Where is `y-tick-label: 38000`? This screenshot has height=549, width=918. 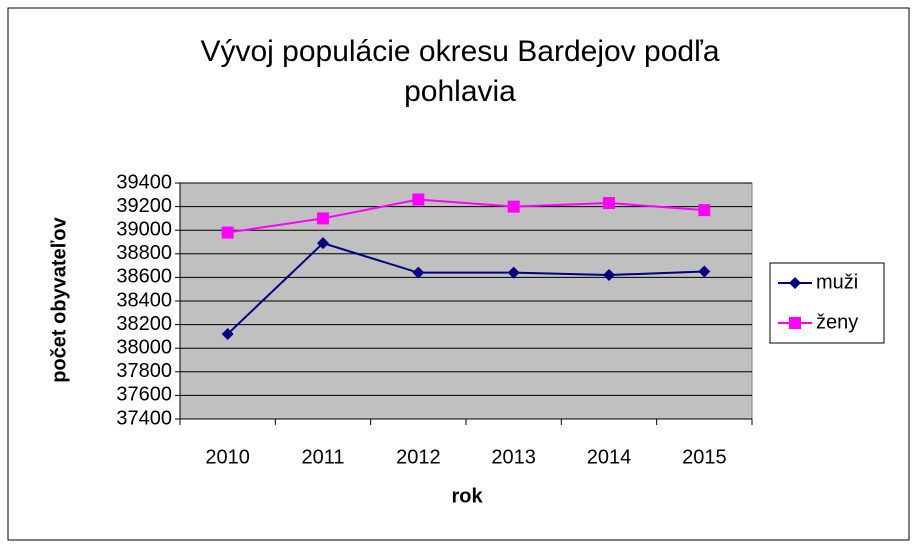 y-tick-label: 38000 is located at coordinates (144, 347).